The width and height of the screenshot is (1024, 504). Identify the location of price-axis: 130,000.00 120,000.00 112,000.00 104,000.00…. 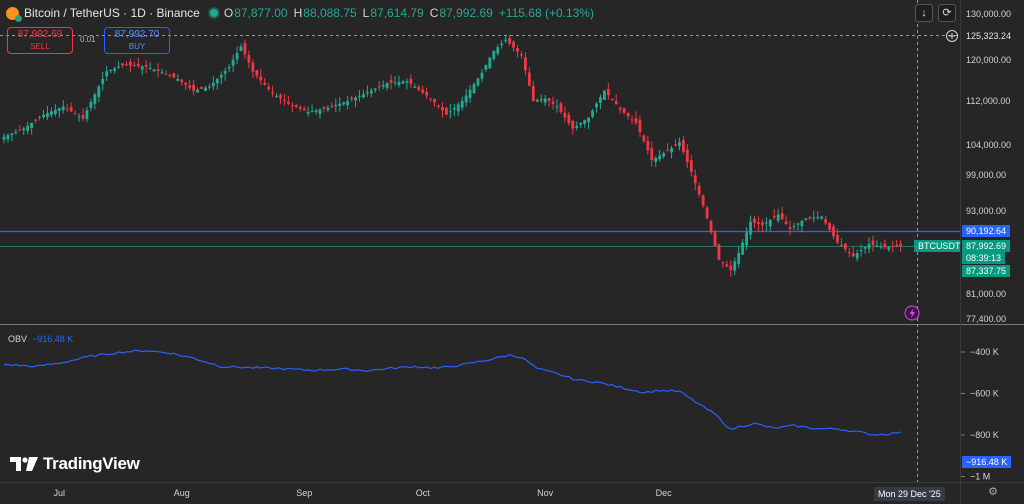
(988, 166).